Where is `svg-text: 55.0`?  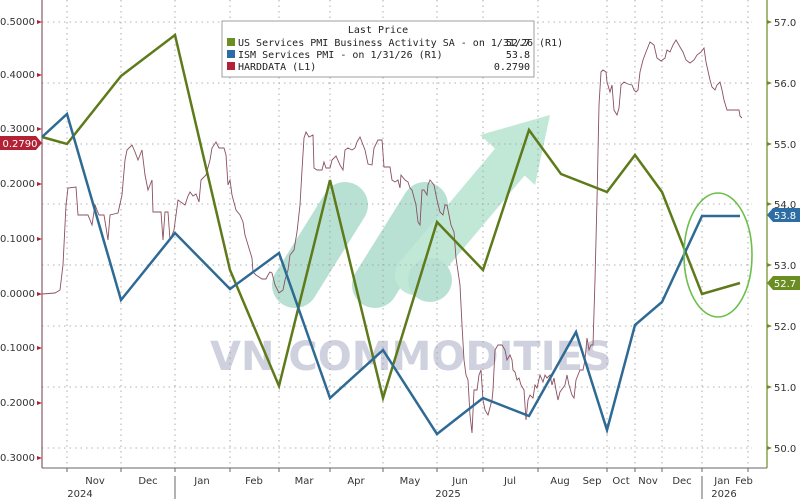 svg-text: 55.0 is located at coordinates (785, 145).